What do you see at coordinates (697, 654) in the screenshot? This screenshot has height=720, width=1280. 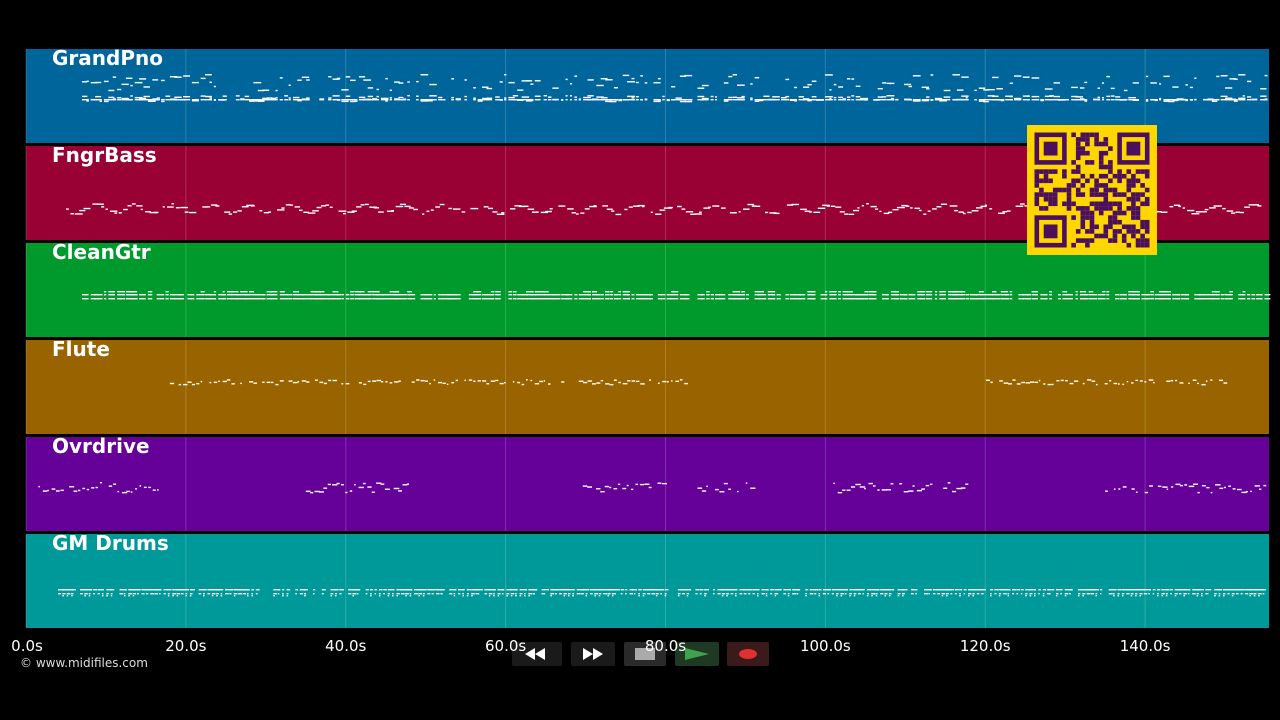 I see `play-button` at bounding box center [697, 654].